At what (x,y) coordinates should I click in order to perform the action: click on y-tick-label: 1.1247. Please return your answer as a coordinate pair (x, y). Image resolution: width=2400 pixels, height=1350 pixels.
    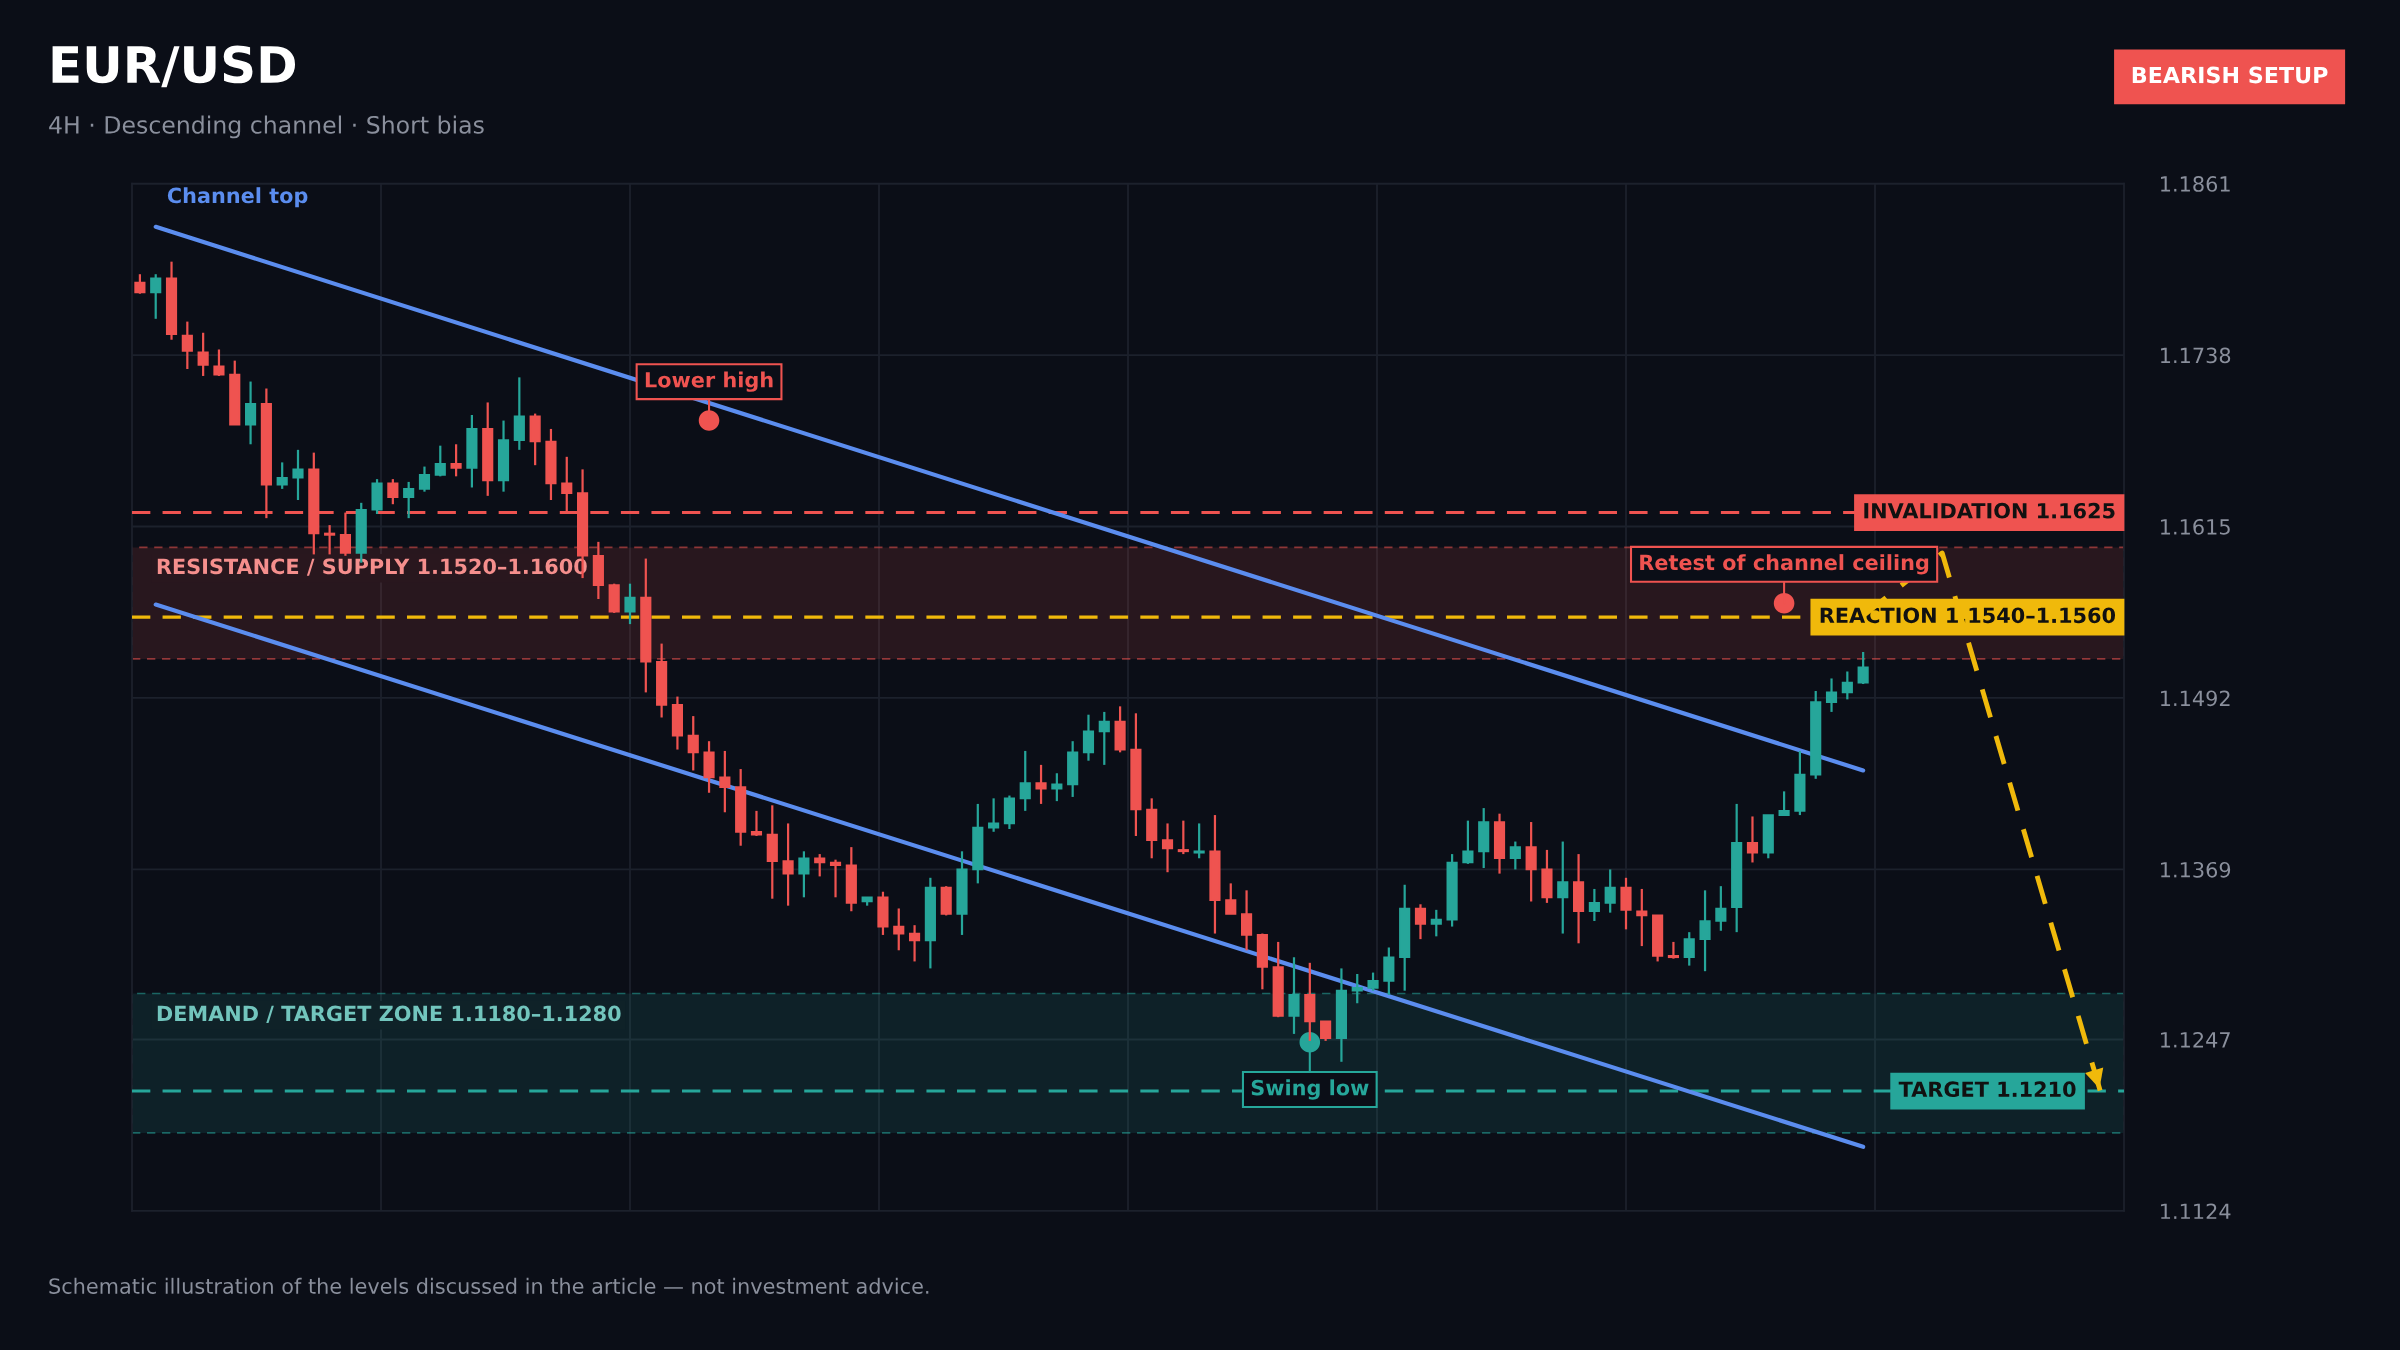
    Looking at the image, I should click on (2195, 1039).